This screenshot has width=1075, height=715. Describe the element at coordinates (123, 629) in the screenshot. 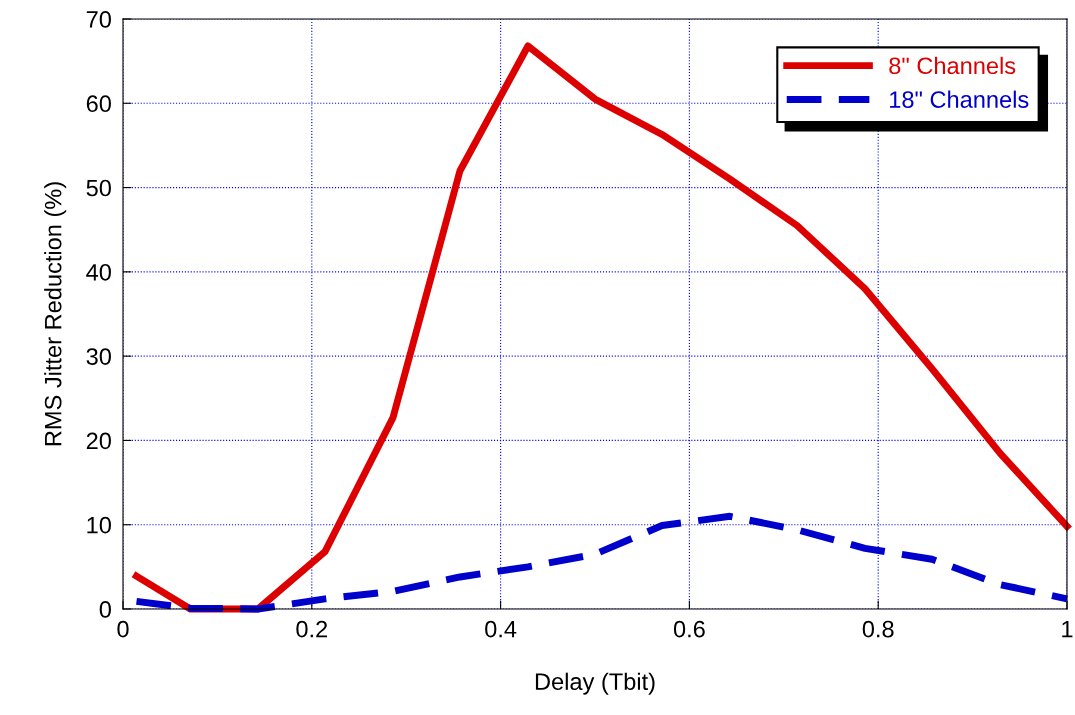

I see `x-tick-label: 0` at that location.